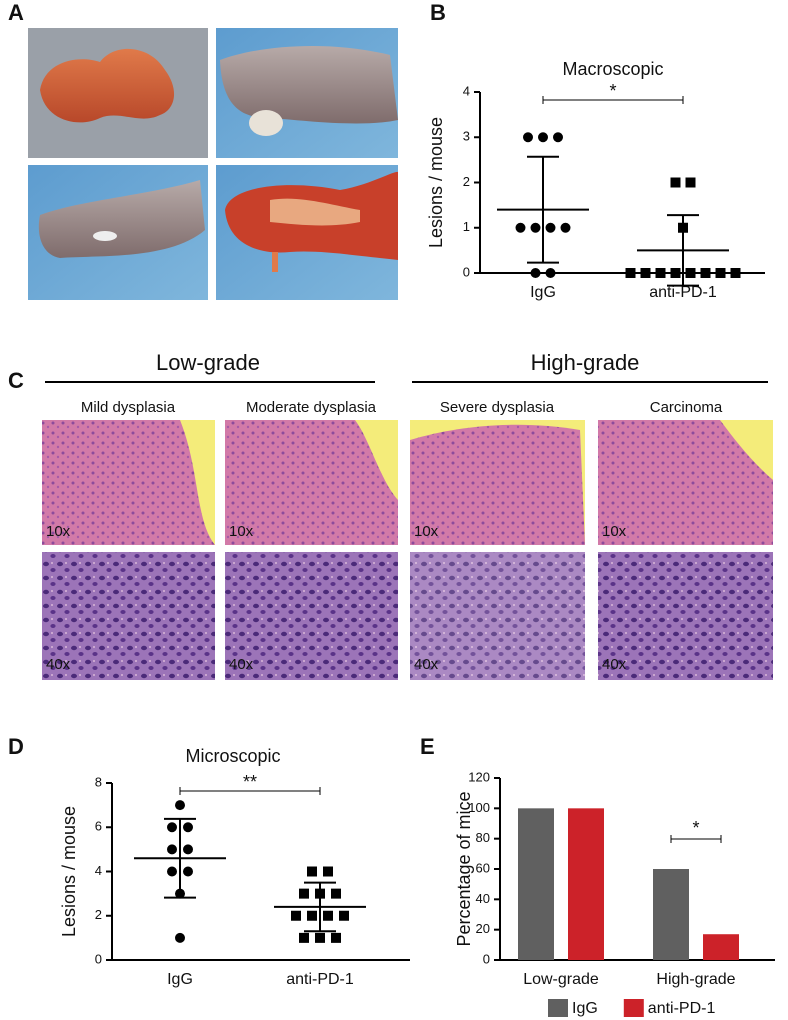  What do you see at coordinates (98, 781) in the screenshot?
I see `y-tick-label: 8` at bounding box center [98, 781].